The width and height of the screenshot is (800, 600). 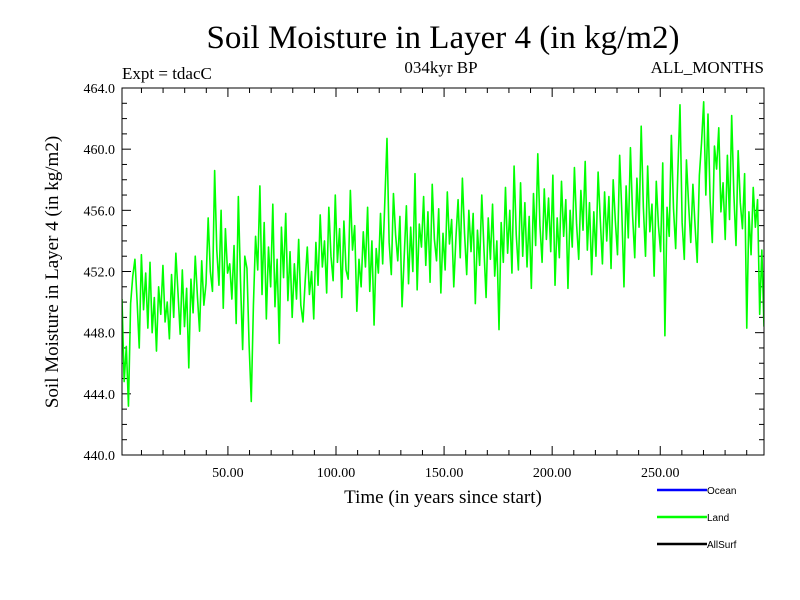 I want to click on x-axis-label: Time (in years since start), so click(x=443, y=497).